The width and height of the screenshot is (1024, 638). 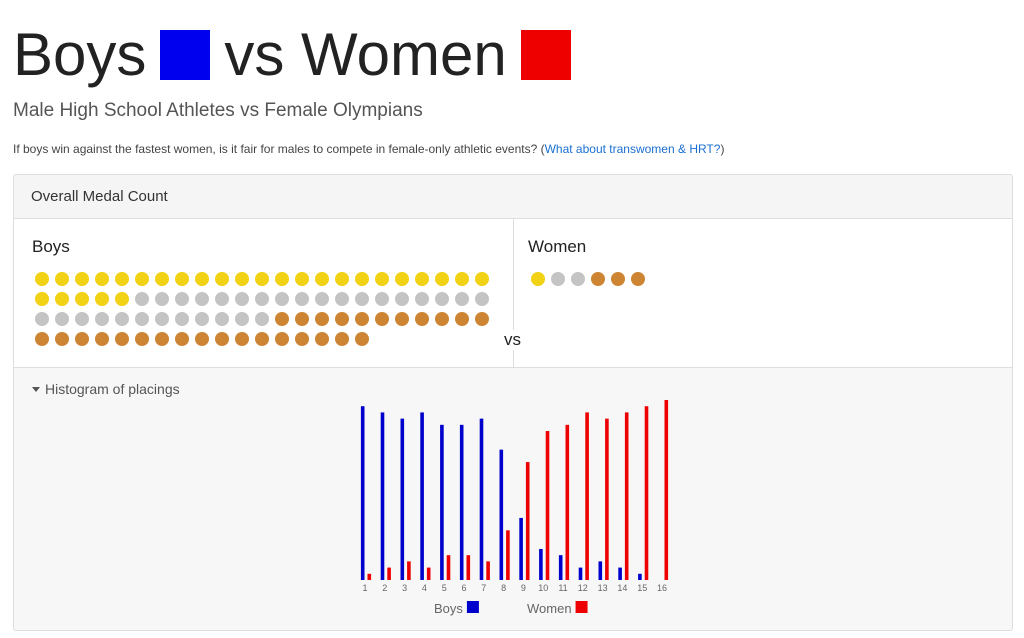 What do you see at coordinates (80, 54) in the screenshot?
I see `title-boys: Boys` at bounding box center [80, 54].